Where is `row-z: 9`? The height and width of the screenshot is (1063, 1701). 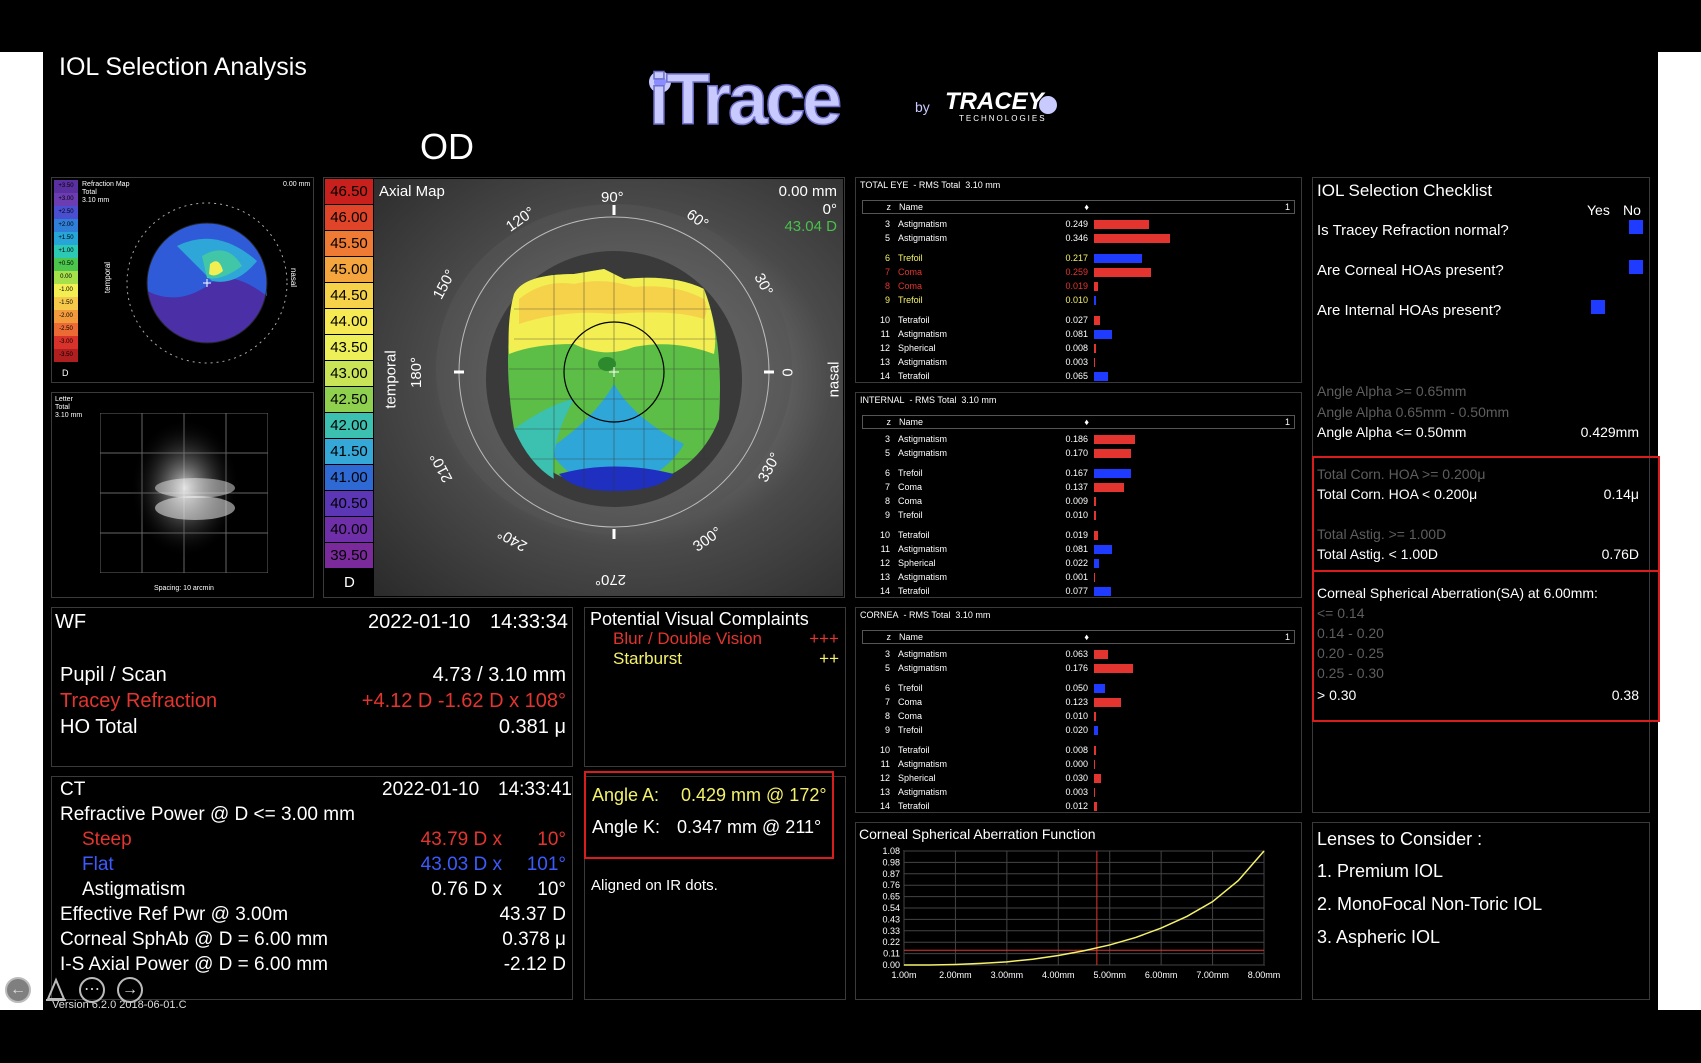 row-z: 9 is located at coordinates (887, 730).